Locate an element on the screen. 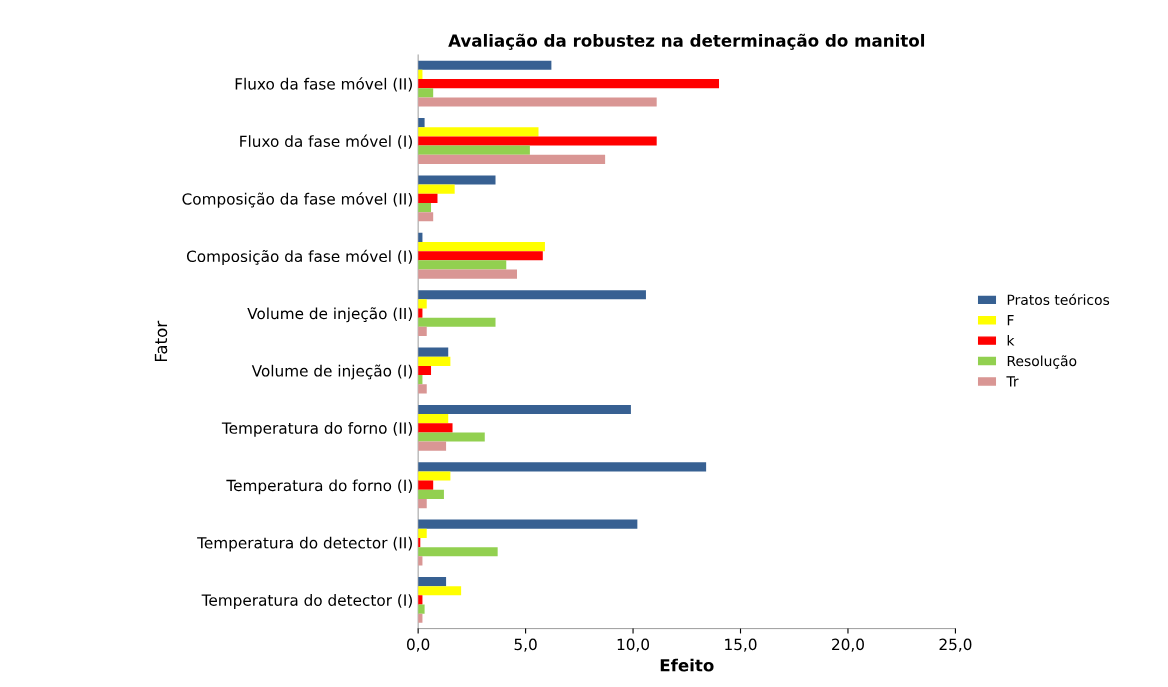  legend-label: k is located at coordinates (1011, 340).